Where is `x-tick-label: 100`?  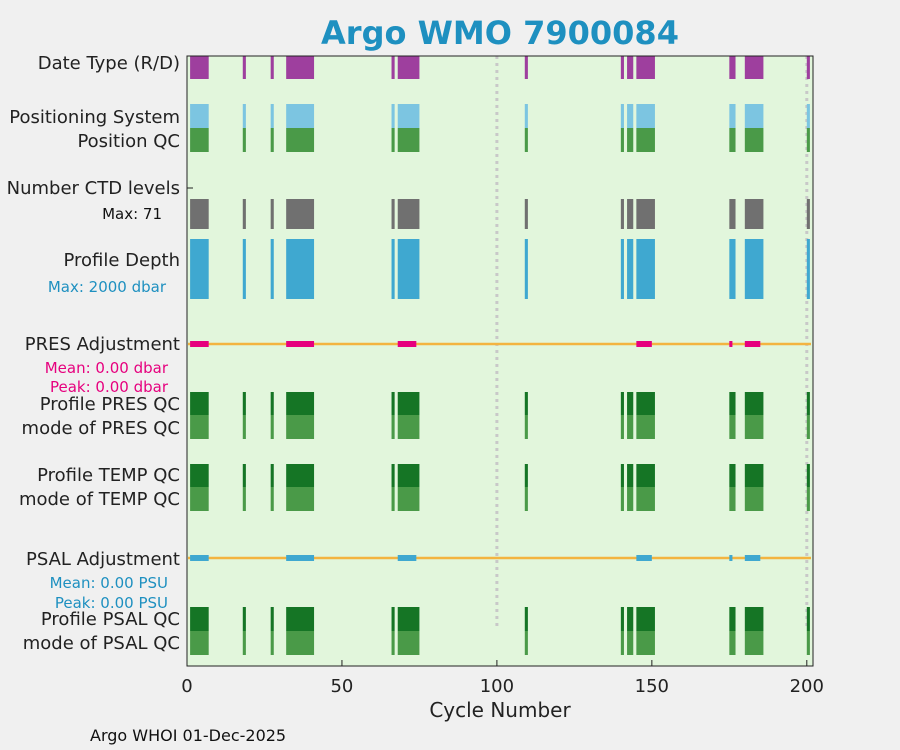 x-tick-label: 100 is located at coordinates (497, 686).